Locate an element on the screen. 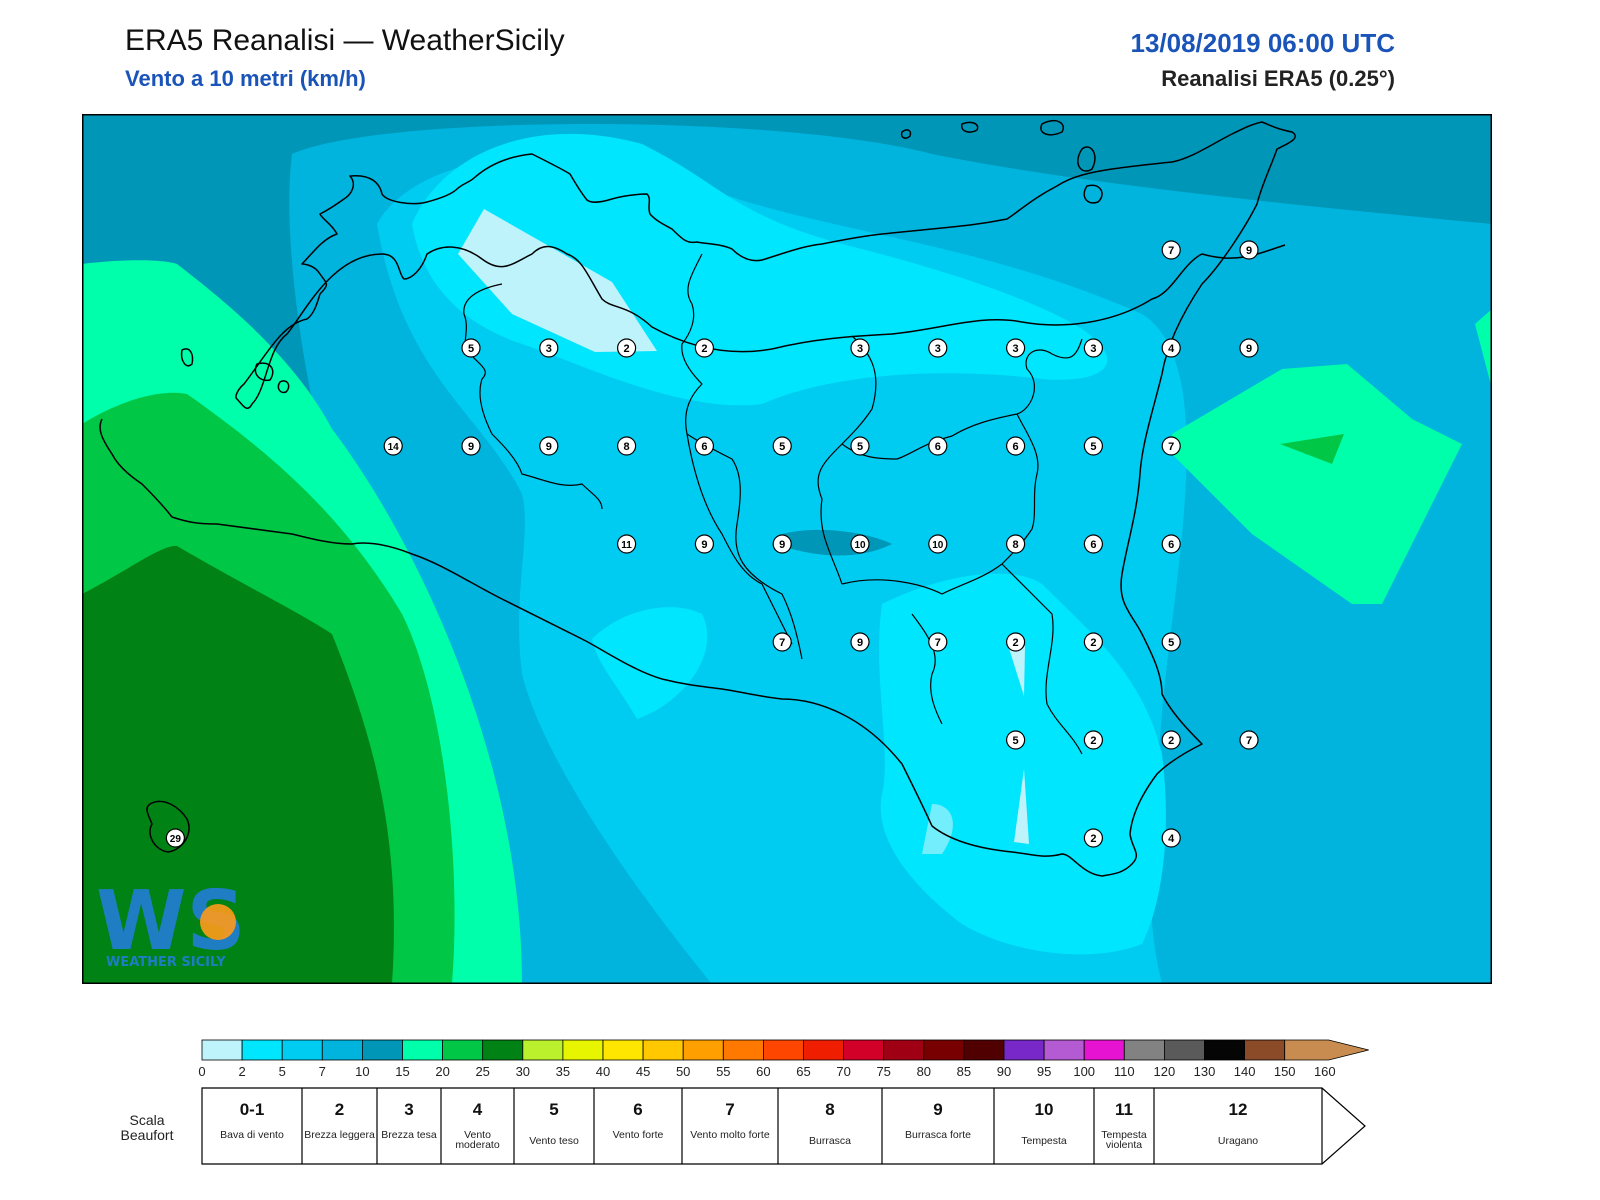  beaufort-title: Scala Beaufort is located at coordinates (147, 1127).